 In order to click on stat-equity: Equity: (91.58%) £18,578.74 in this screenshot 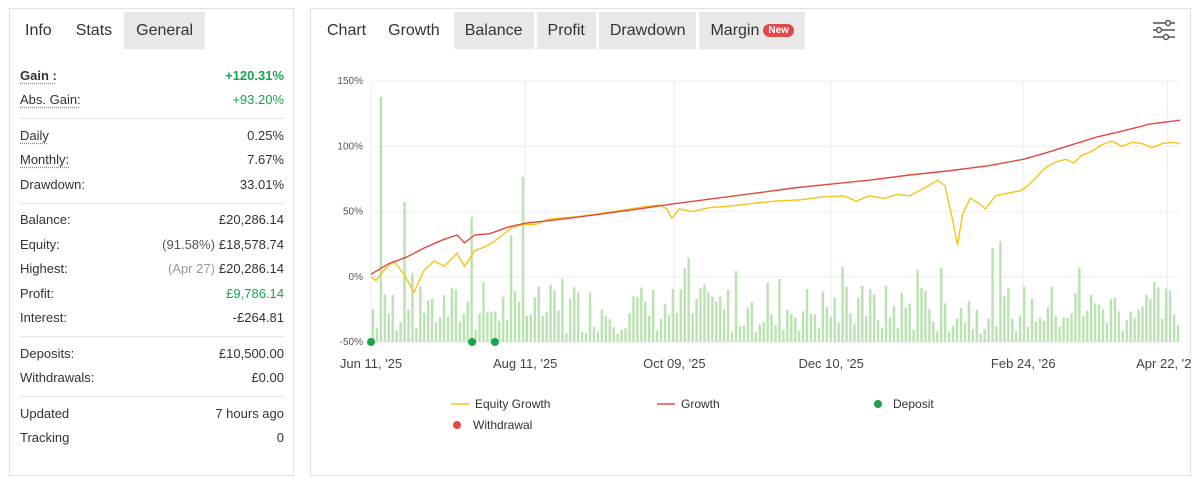, I will do `click(152, 244)`.